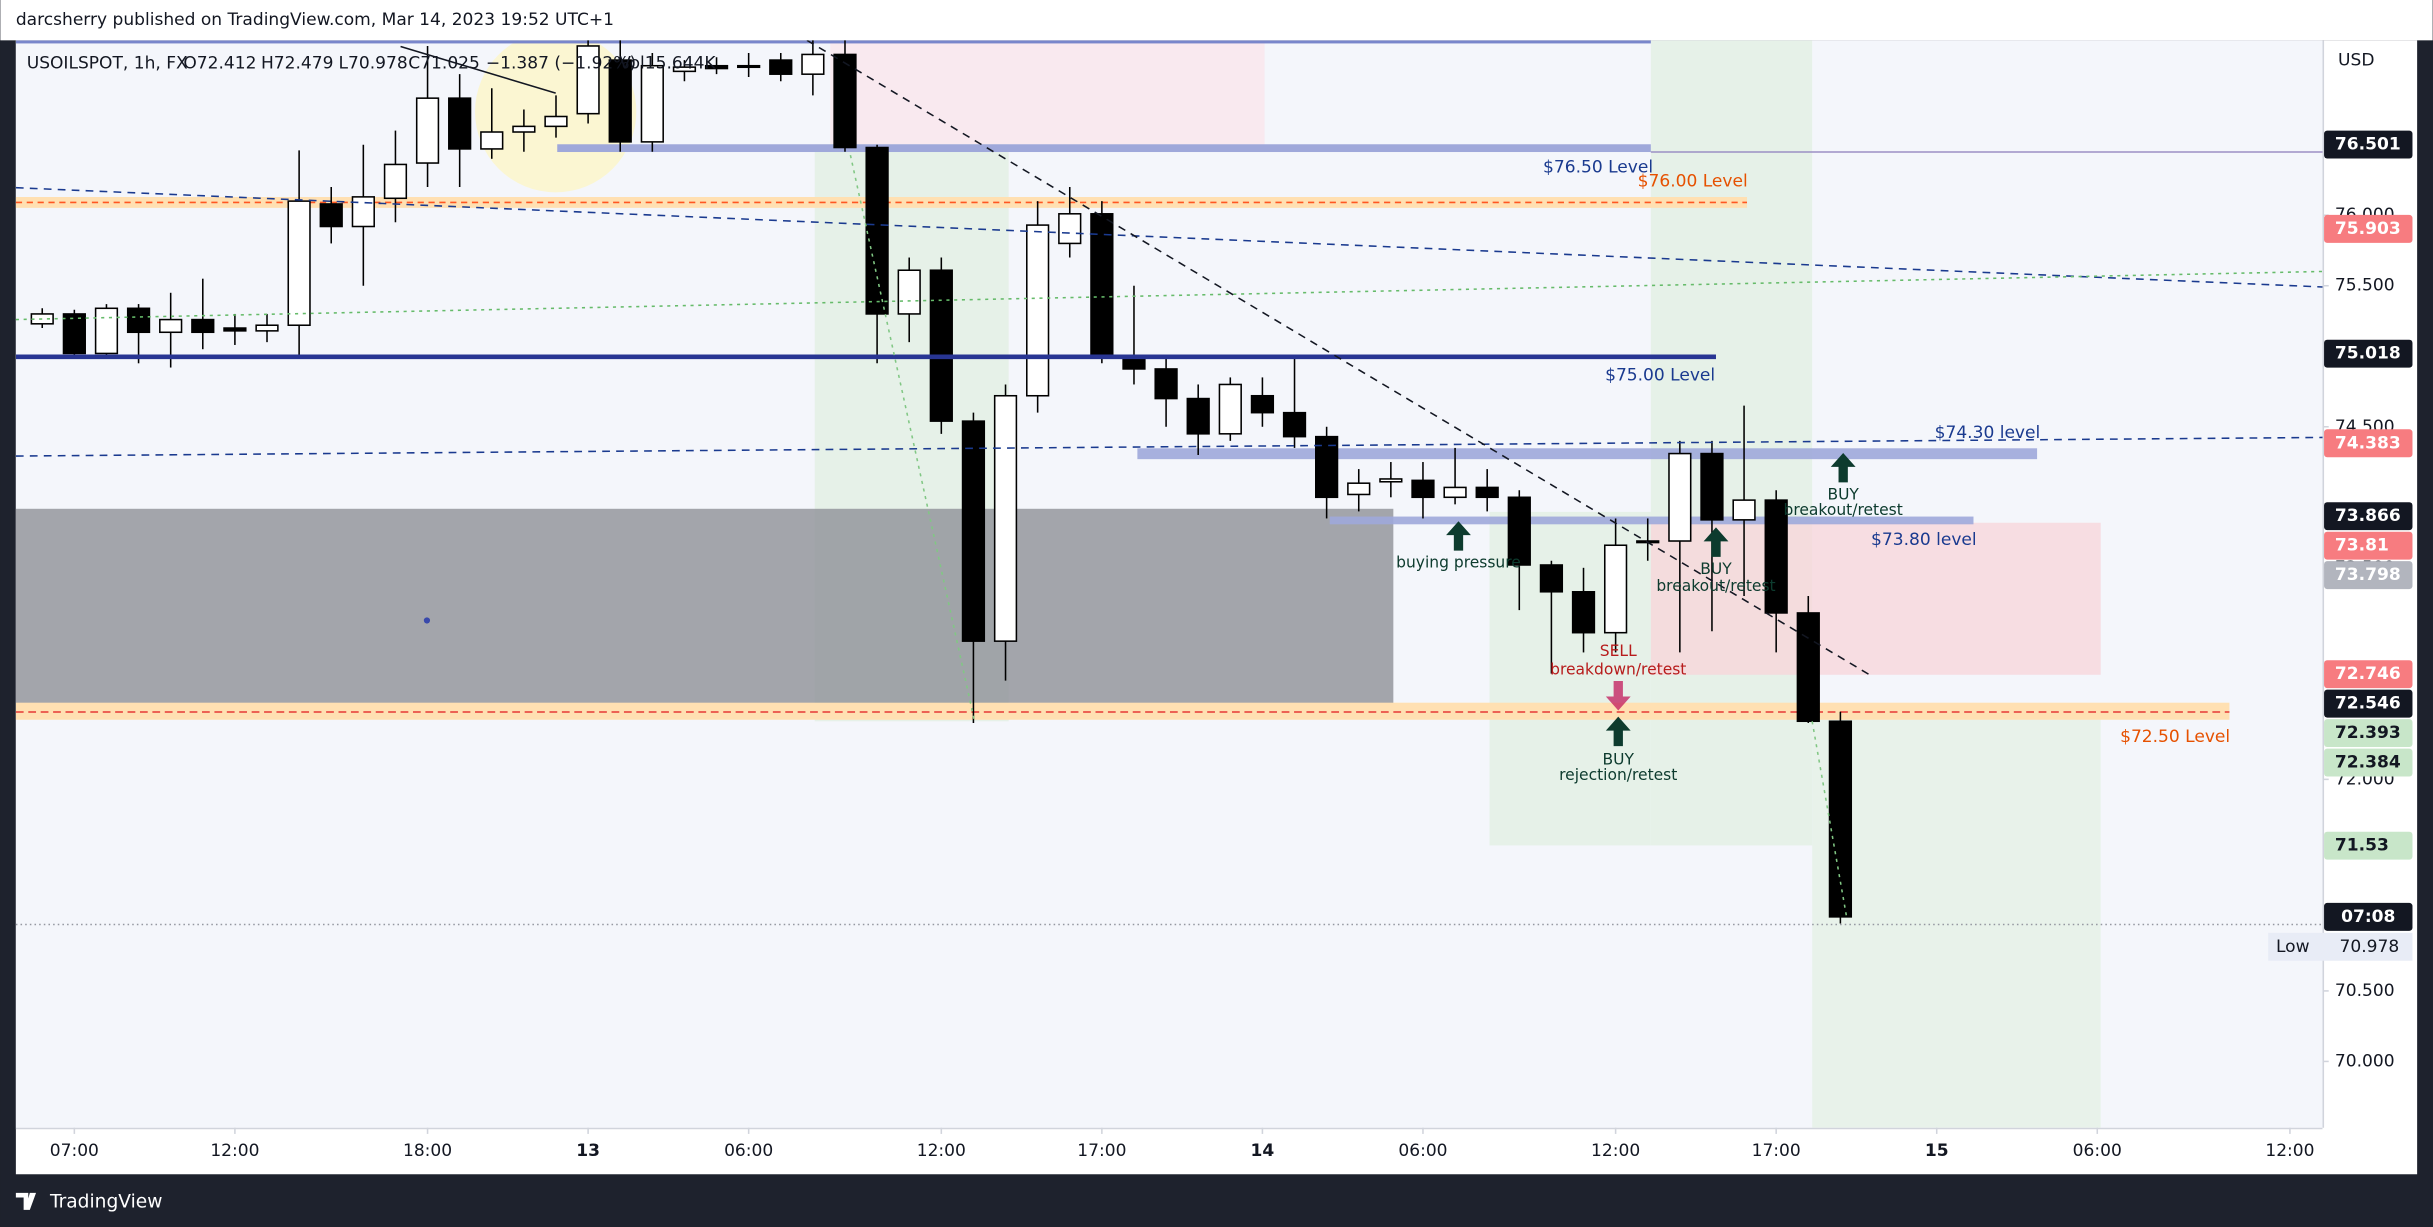 The height and width of the screenshot is (1227, 2433). What do you see at coordinates (427, 620) in the screenshot?
I see `dot` at bounding box center [427, 620].